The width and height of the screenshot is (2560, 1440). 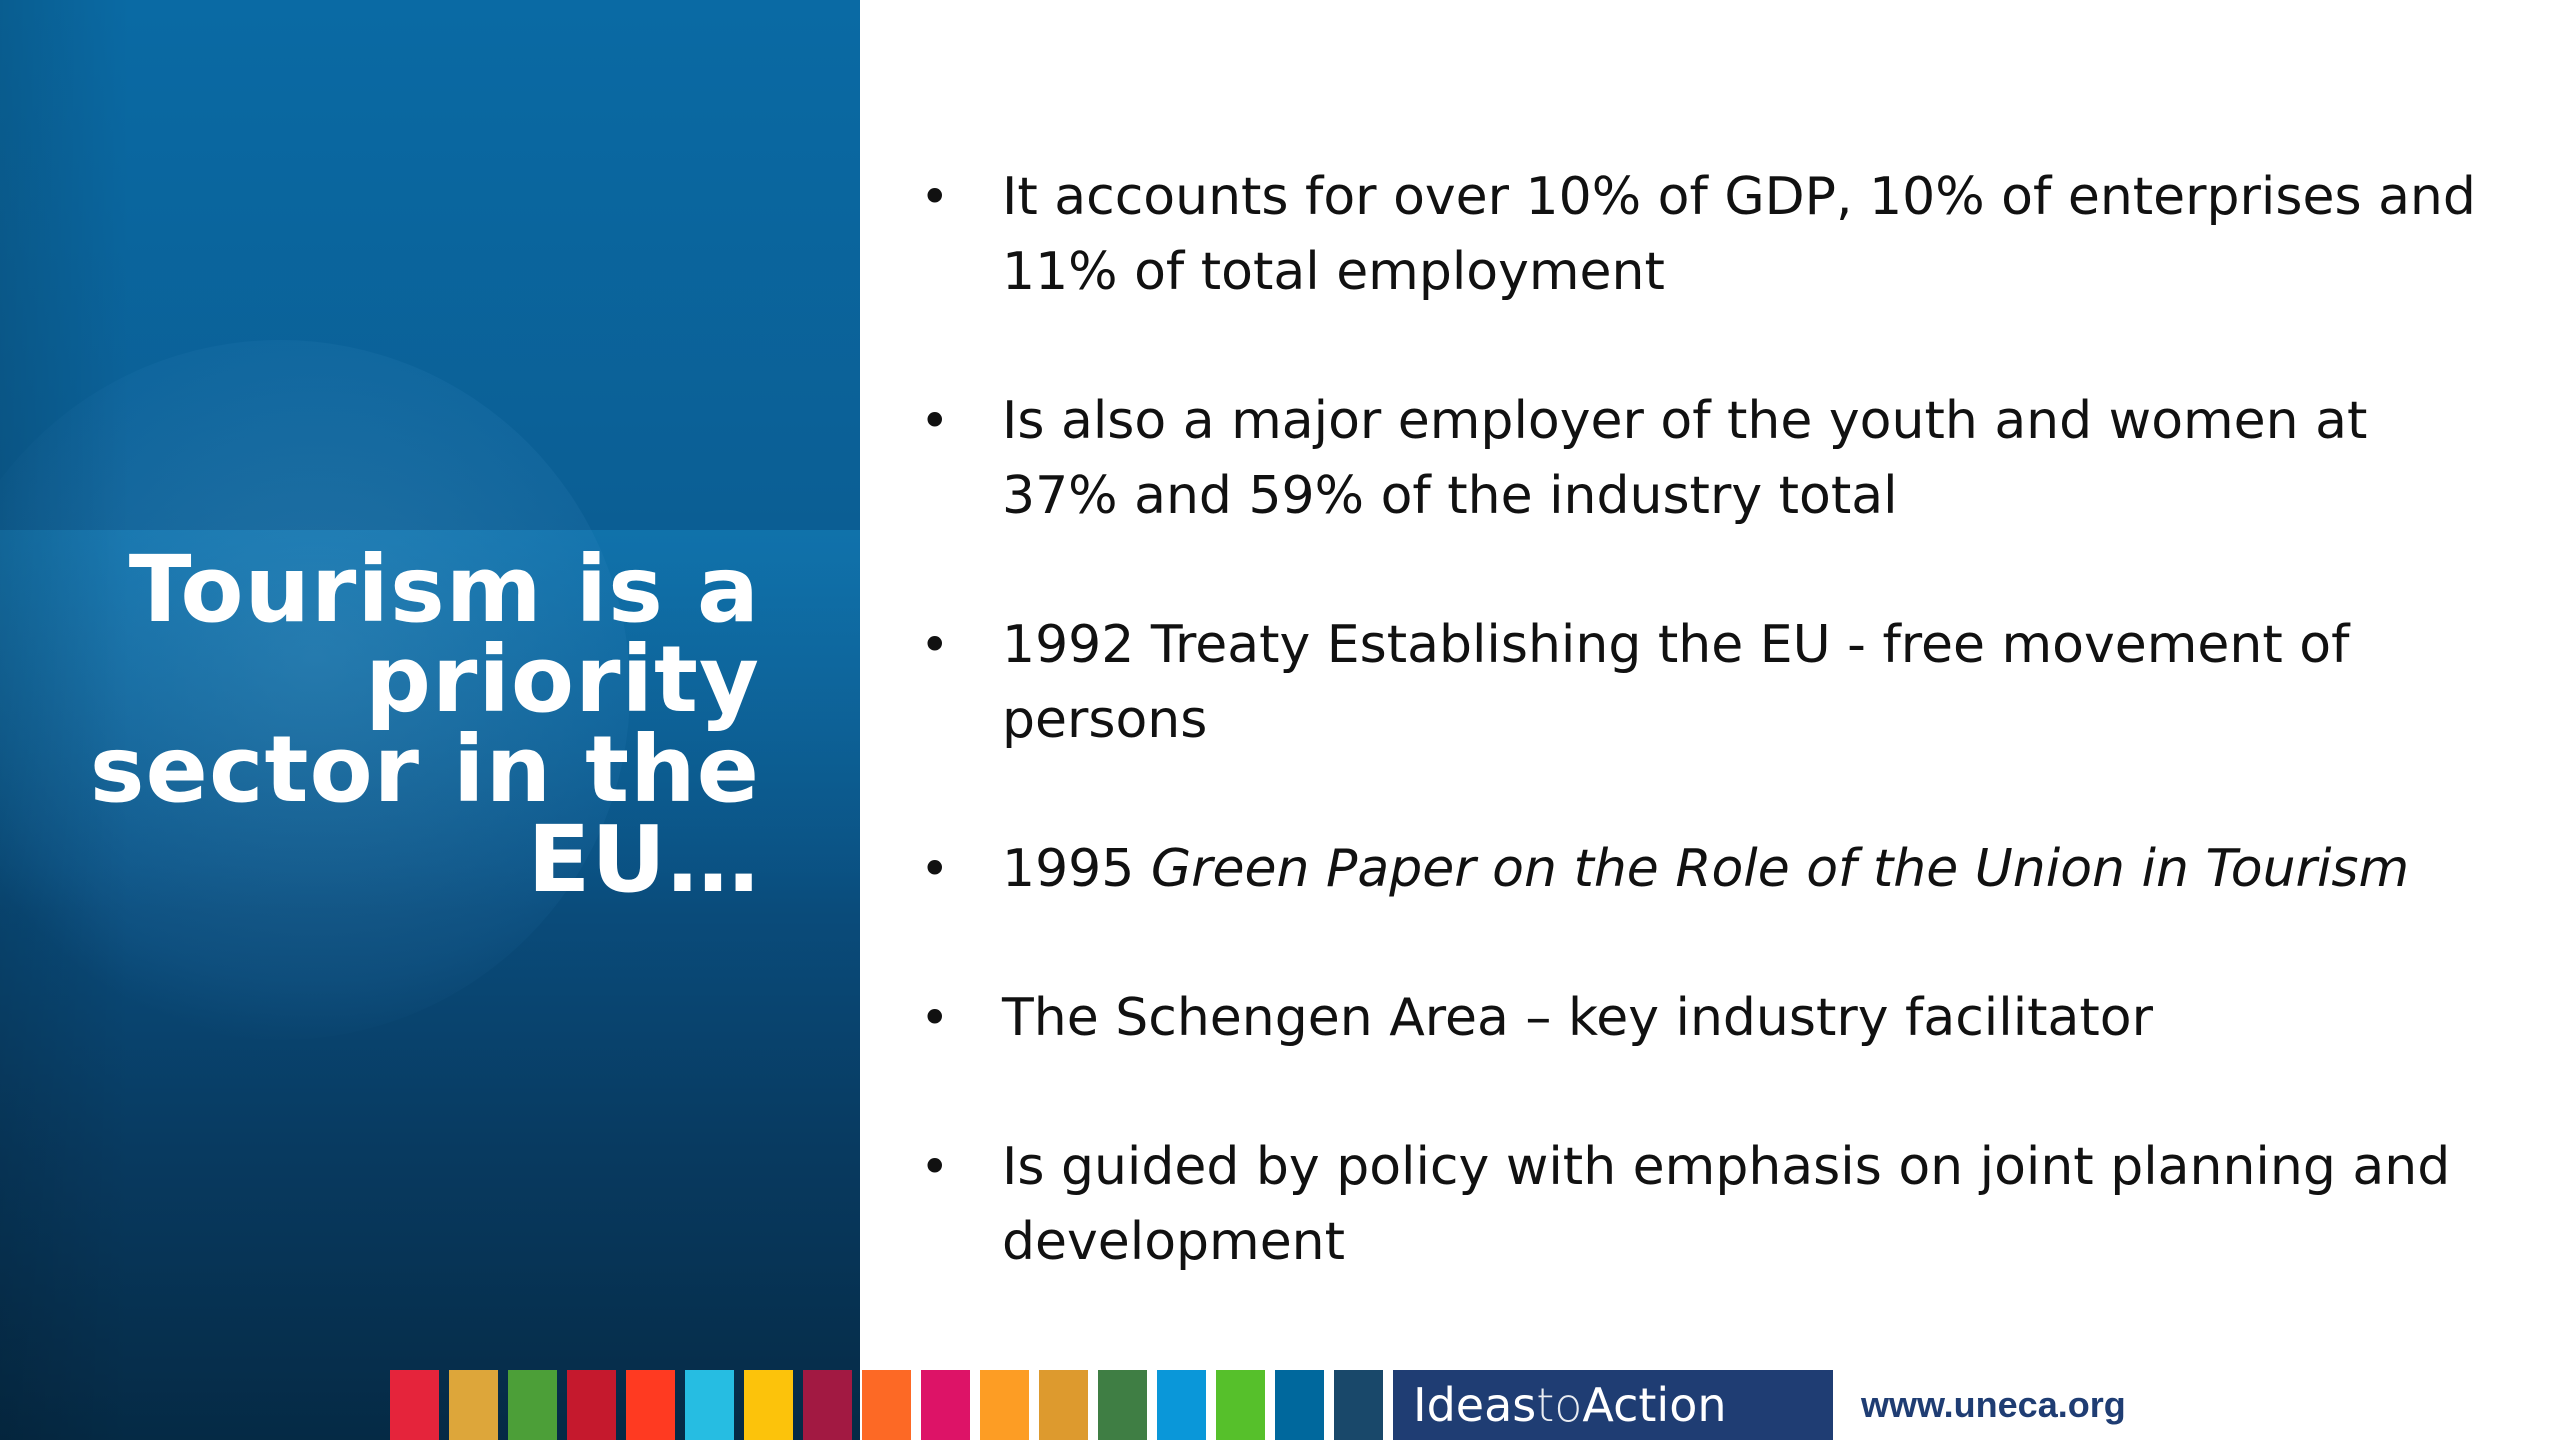 I want to click on ideas-to-action-logo: Ideas to Action, so click(x=1613, y=1405).